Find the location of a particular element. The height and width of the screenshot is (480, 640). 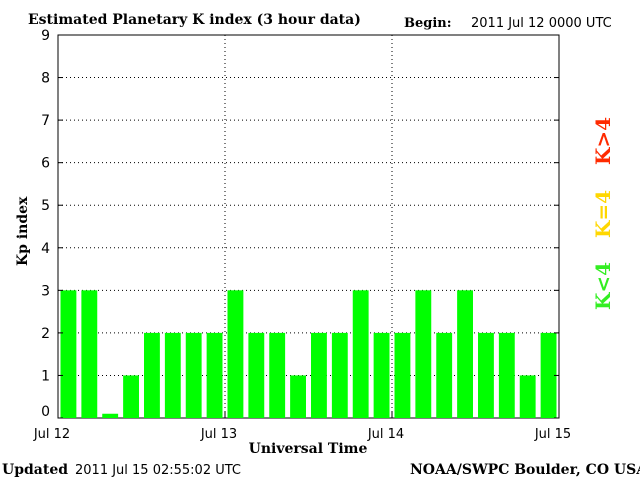

y-axis-title: Kp index is located at coordinates (23, 231).